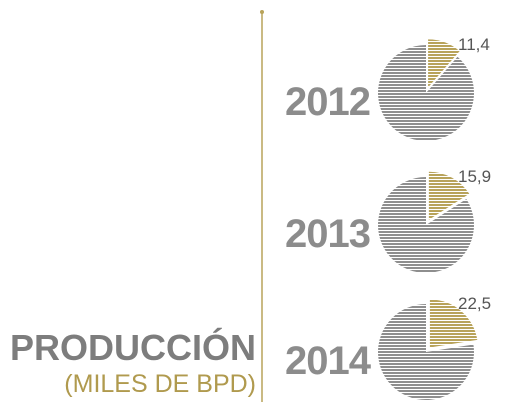 This screenshot has height=406, width=526. Describe the element at coordinates (262, 12) in the screenshot. I see `divider-dot` at that location.